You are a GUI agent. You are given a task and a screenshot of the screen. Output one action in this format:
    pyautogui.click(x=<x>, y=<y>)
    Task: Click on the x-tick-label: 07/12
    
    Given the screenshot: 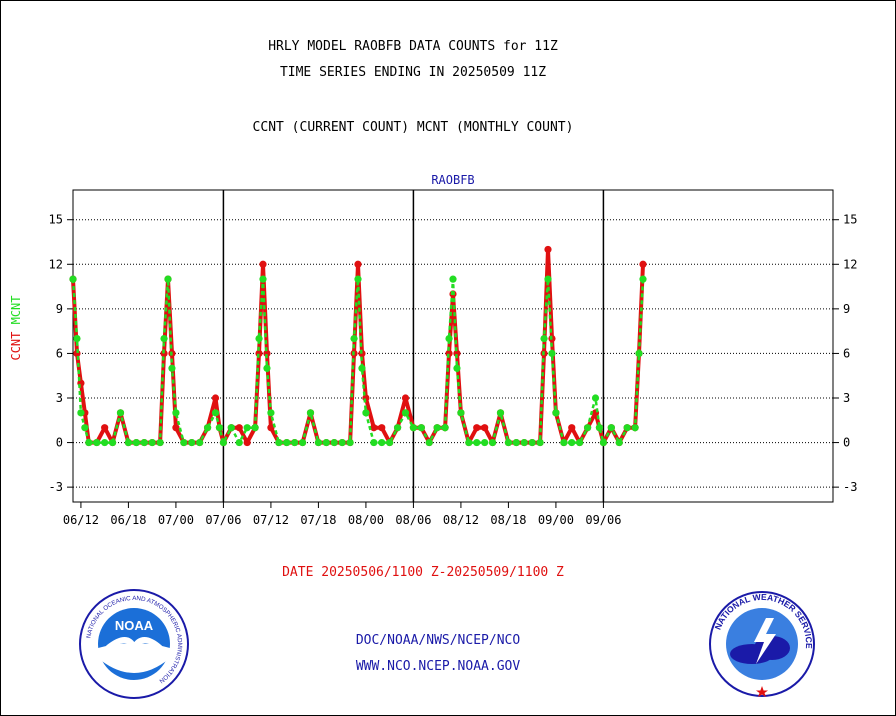 What is the action you would take?
    pyautogui.click(x=271, y=520)
    